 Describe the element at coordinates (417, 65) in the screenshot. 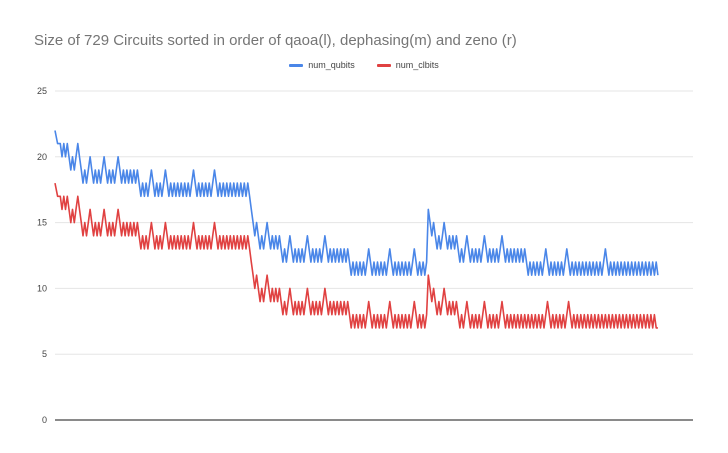

I see `legend-label-num-clbits: num_clbits` at that location.